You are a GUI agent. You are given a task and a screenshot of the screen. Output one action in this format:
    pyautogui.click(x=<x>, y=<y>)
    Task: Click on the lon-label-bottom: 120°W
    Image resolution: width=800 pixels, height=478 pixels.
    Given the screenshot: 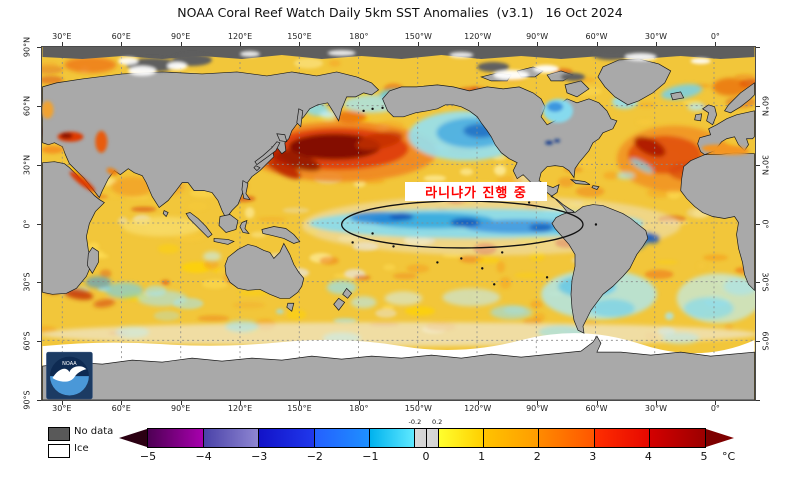 What is the action you would take?
    pyautogui.click(x=478, y=408)
    